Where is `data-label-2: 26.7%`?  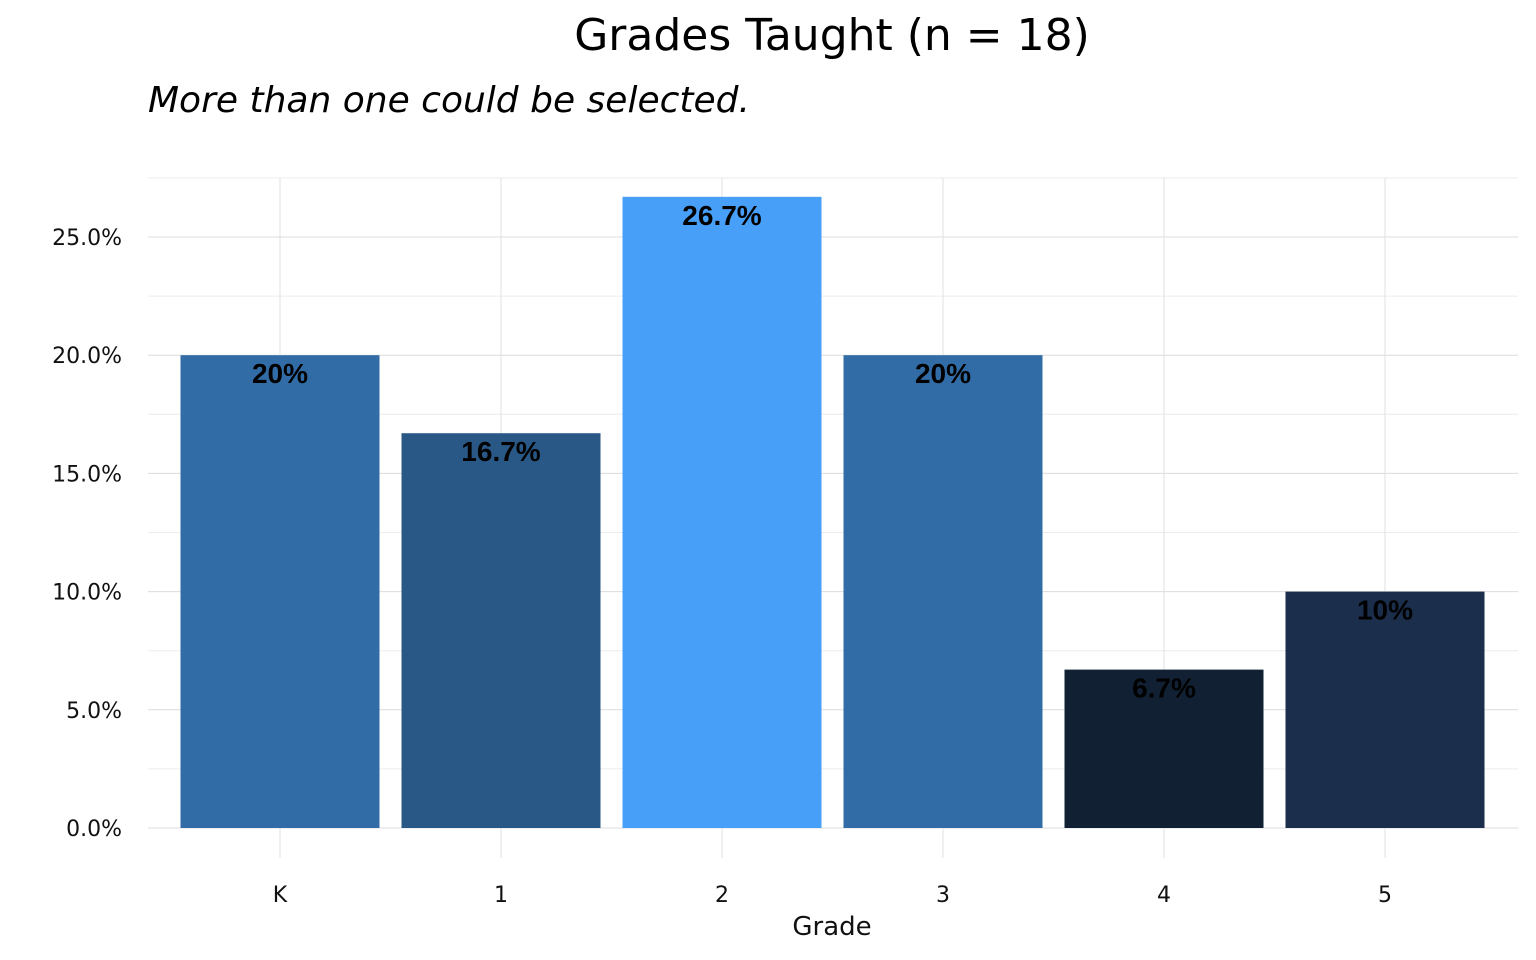 data-label-2: 26.7% is located at coordinates (721, 215).